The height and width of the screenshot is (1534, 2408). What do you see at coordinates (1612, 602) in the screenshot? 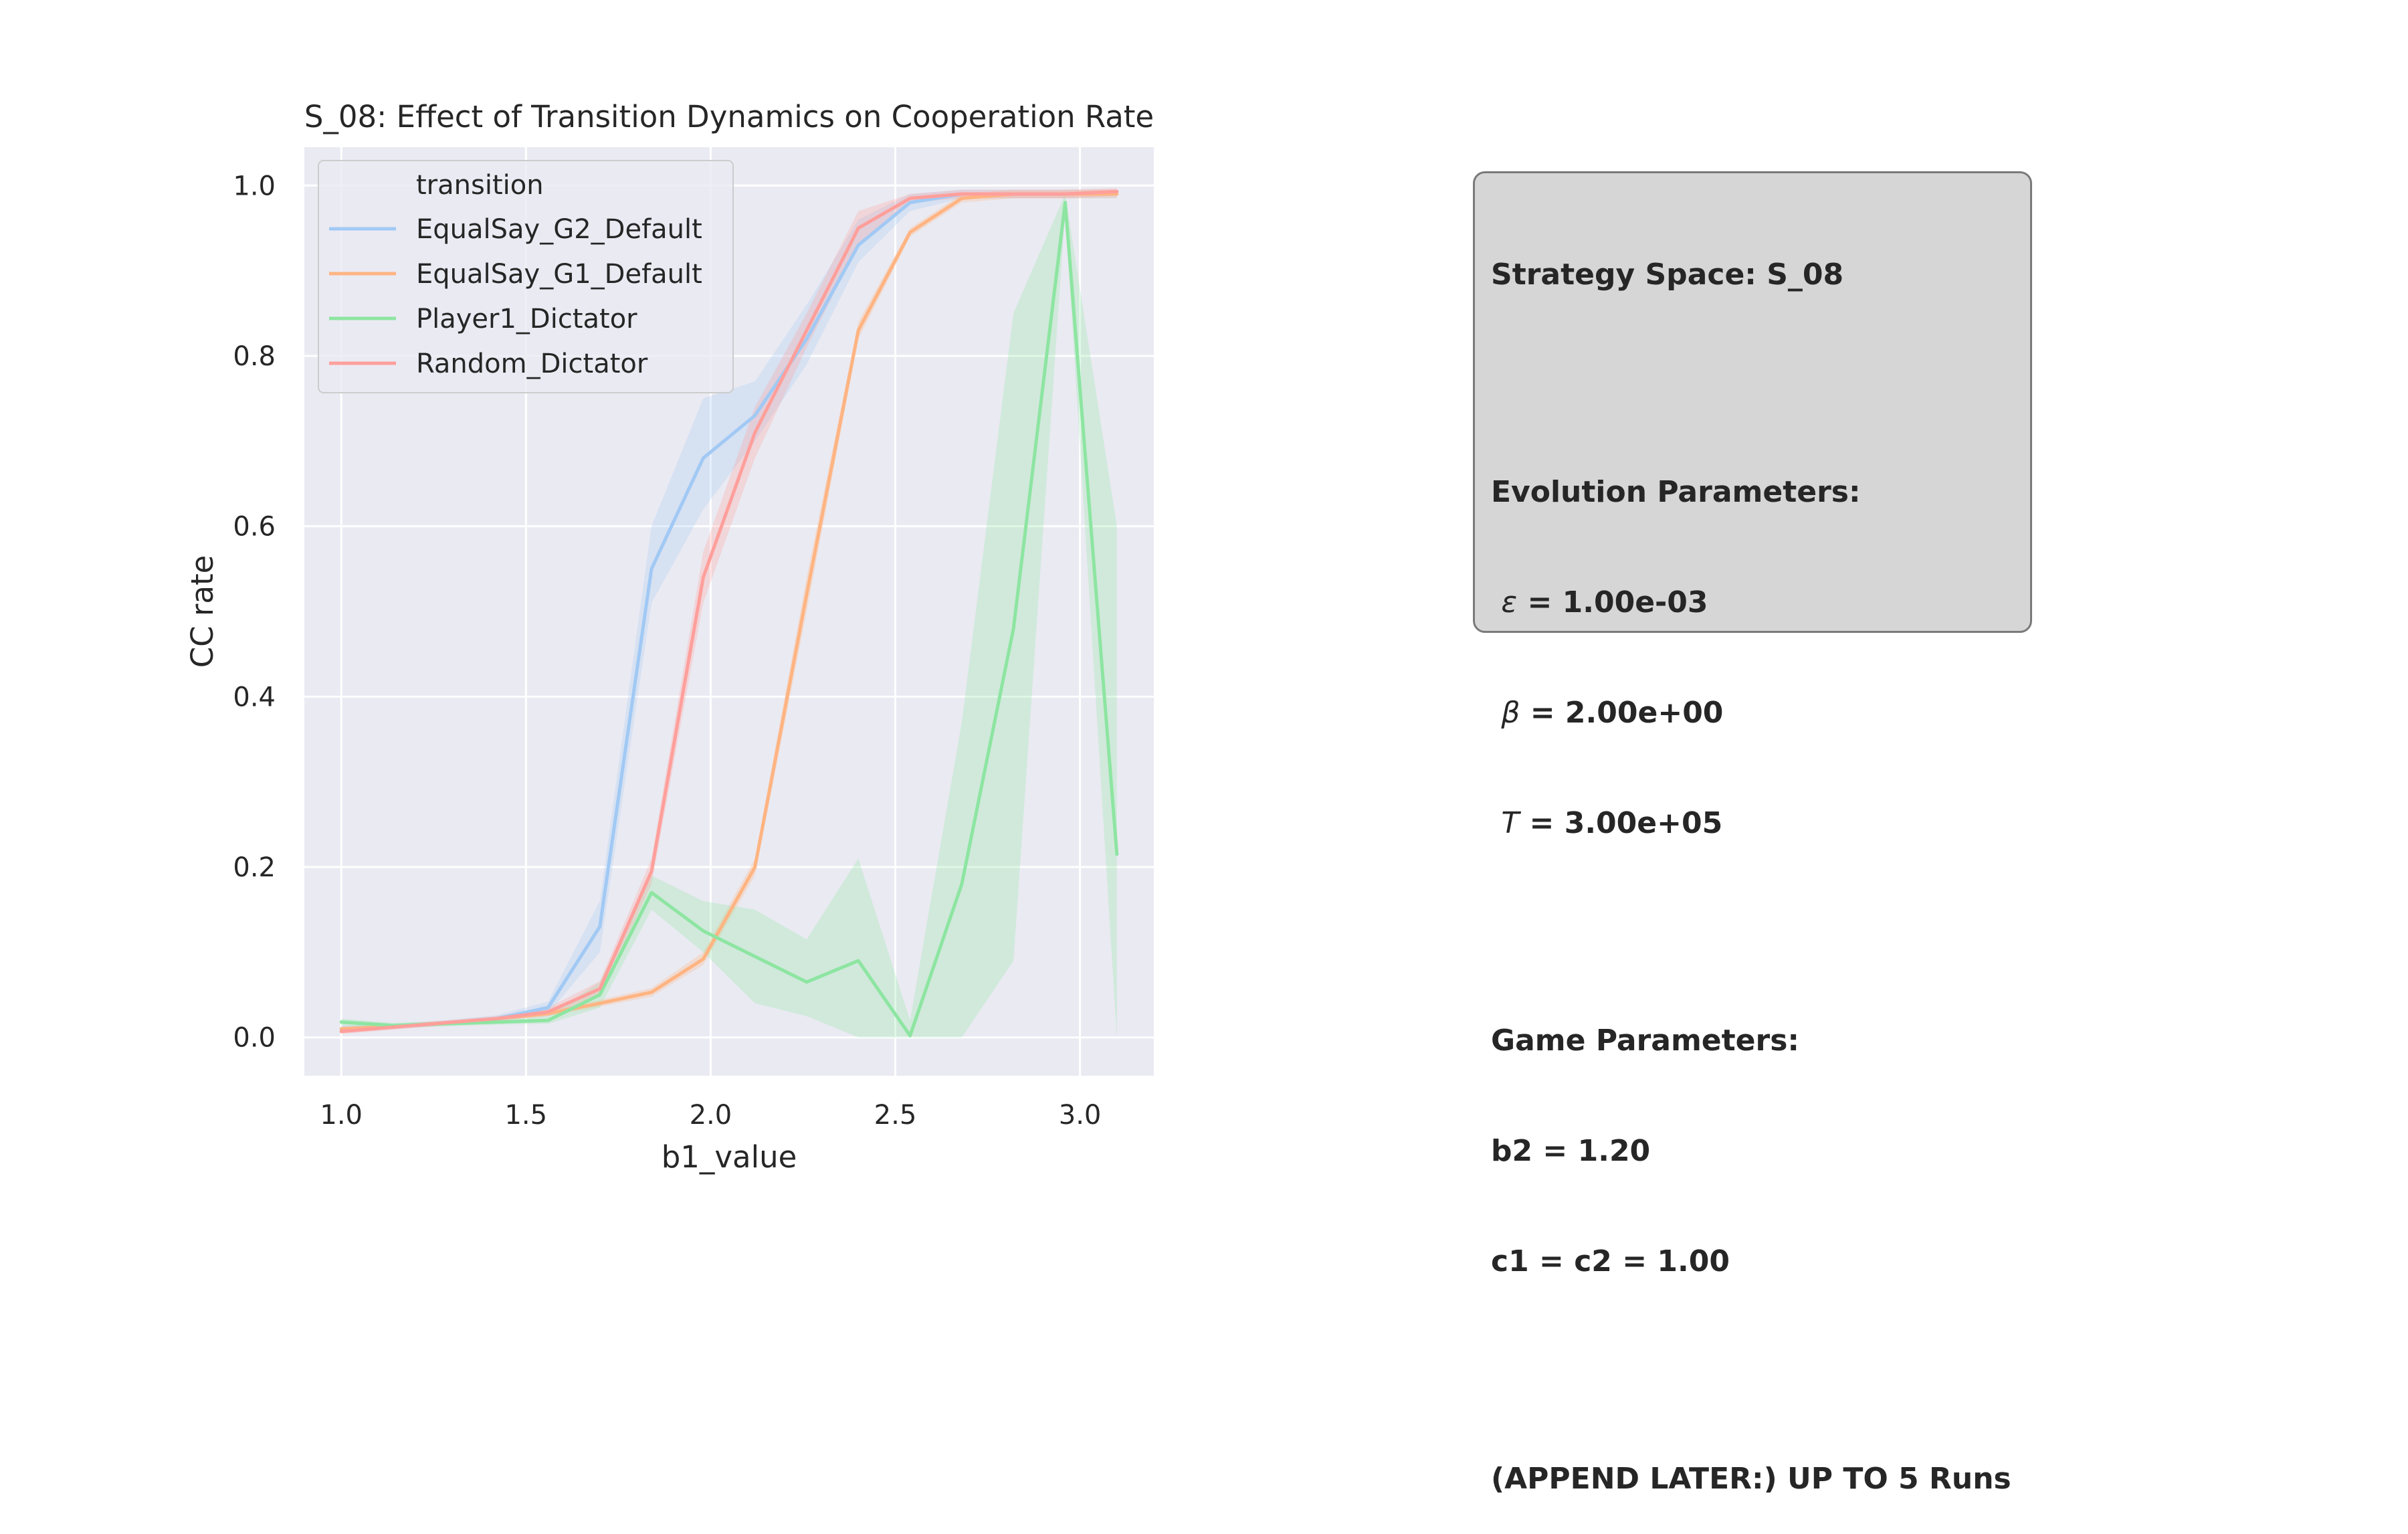
I see `epsilon-value: = 1.00e-03` at bounding box center [1612, 602].